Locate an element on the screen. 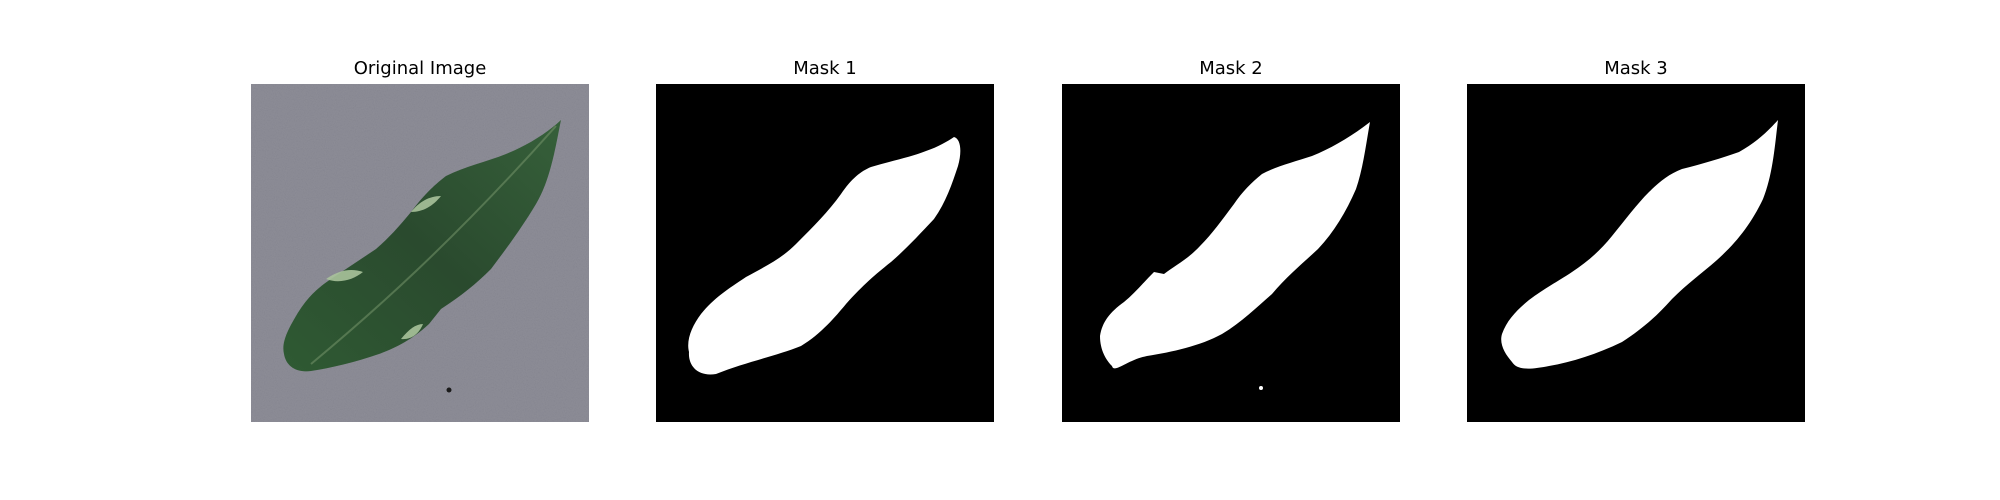  original-image is located at coordinates (420, 253).